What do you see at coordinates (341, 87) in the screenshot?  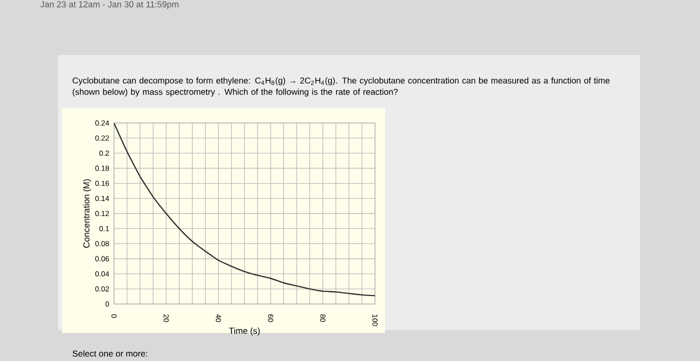 I see `chart-title: Cyclobutane can decompose to form ethylene: C$_{4}$H$_{8}$(g) → 2C$_{2}$H$_{4}$(g). The cyclobutane concentration can be measured as a function of time (shown below) by mass spectrometry . Which of the following is the rate of reaction?` at bounding box center [341, 87].